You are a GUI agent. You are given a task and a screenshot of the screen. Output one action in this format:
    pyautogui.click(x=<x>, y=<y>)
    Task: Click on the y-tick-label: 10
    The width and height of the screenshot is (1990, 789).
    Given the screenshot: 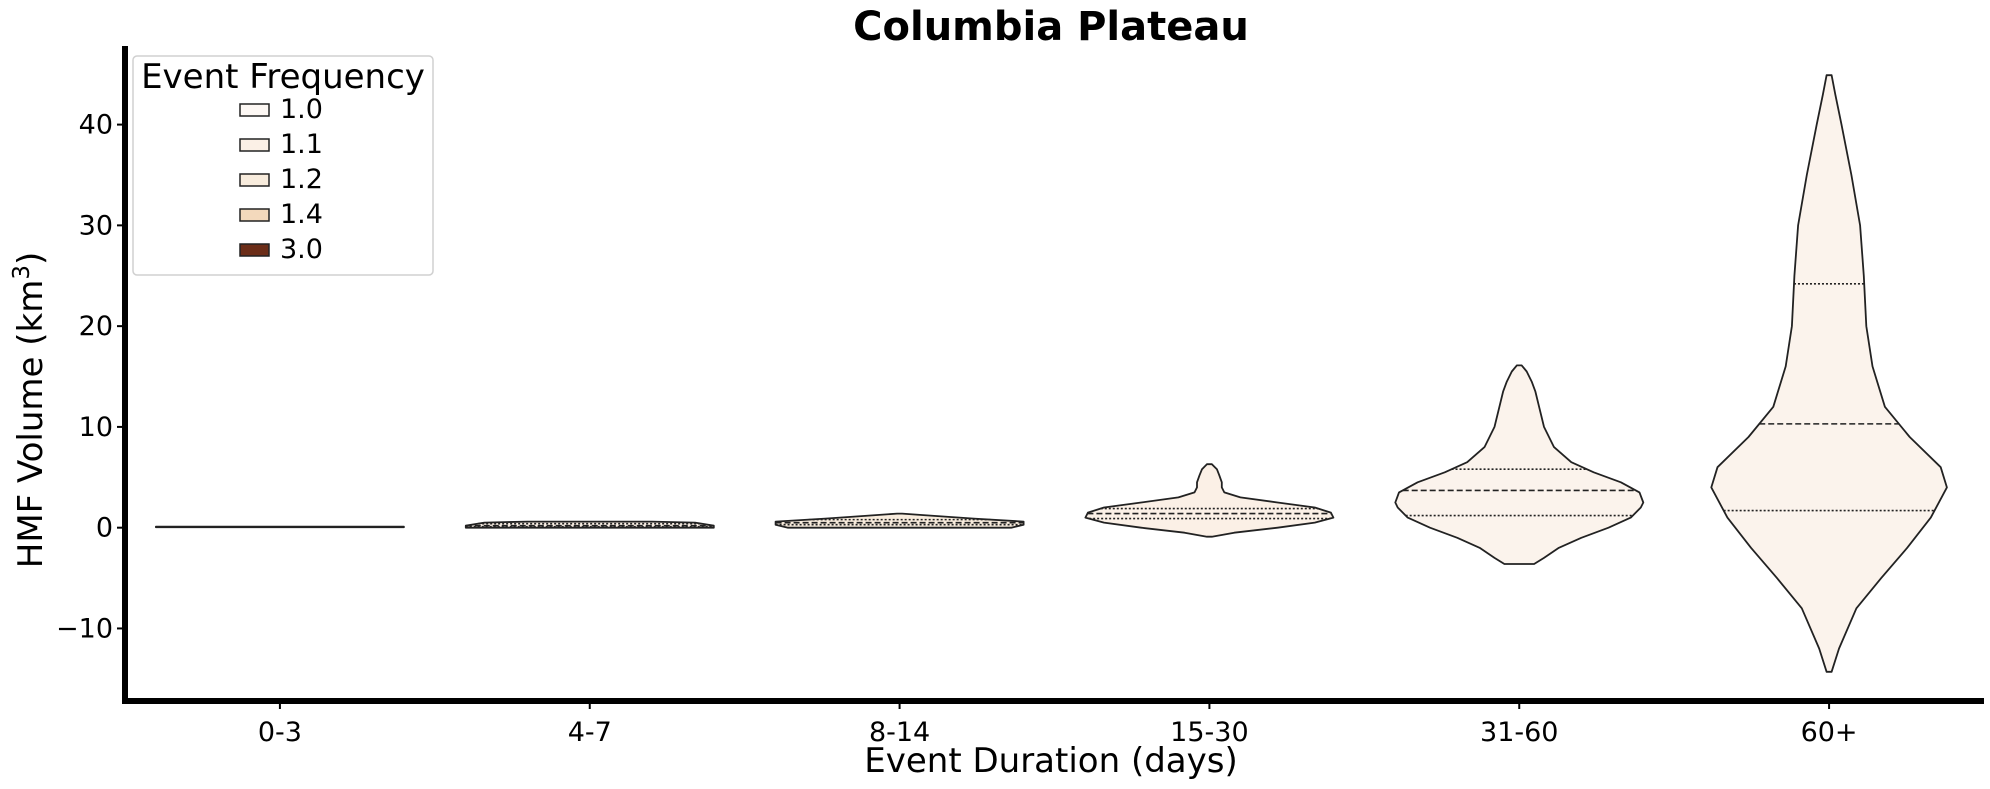 What is the action you would take?
    pyautogui.click(x=96, y=427)
    